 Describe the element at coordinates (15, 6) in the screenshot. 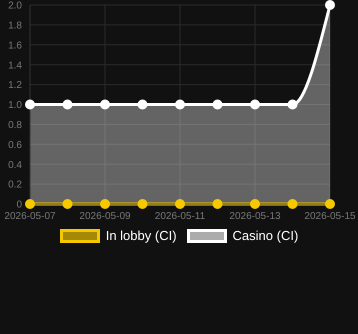

I see `y-tick-label: 2.0` at that location.